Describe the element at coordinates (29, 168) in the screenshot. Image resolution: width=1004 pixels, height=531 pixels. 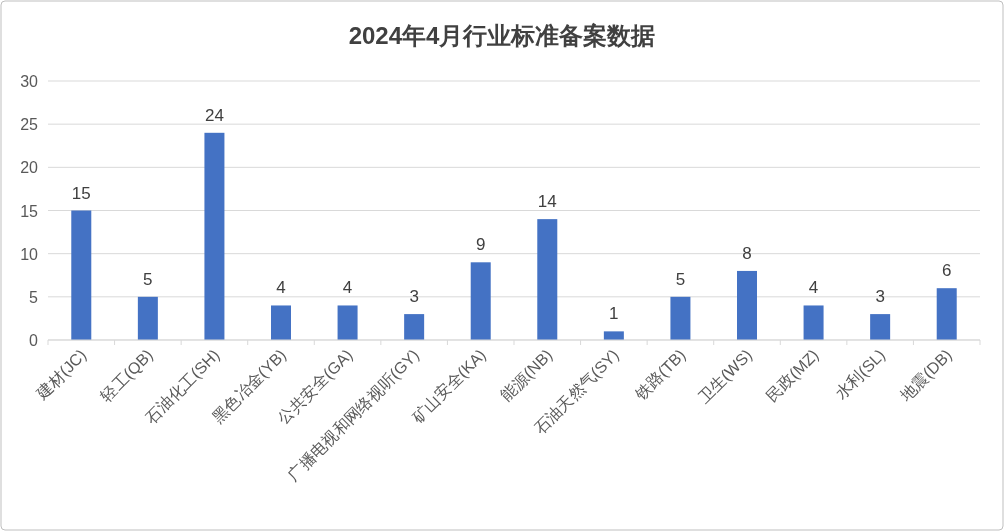
I see `y-tick-label: 20` at that location.